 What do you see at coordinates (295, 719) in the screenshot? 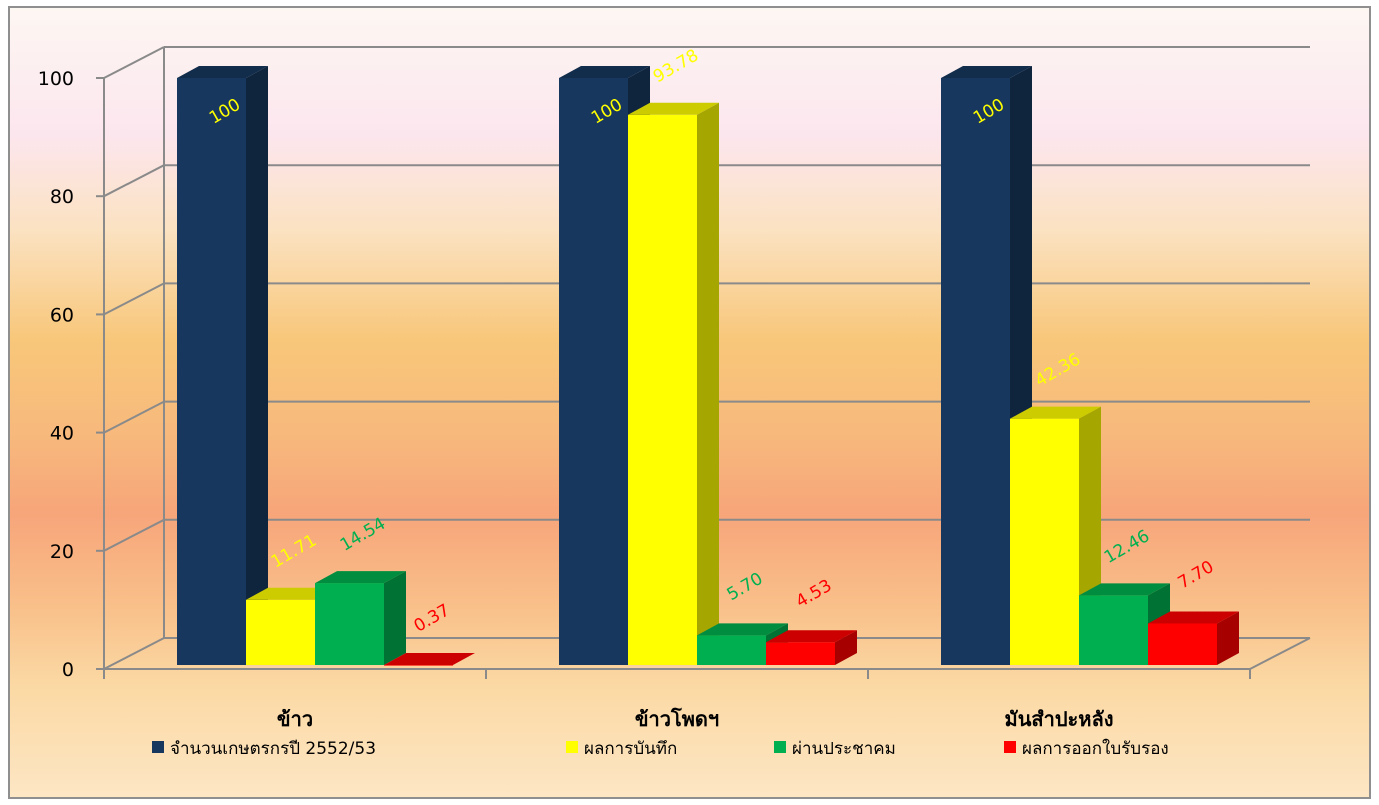
I see `x-tick-label: ข้าว` at bounding box center [295, 719].